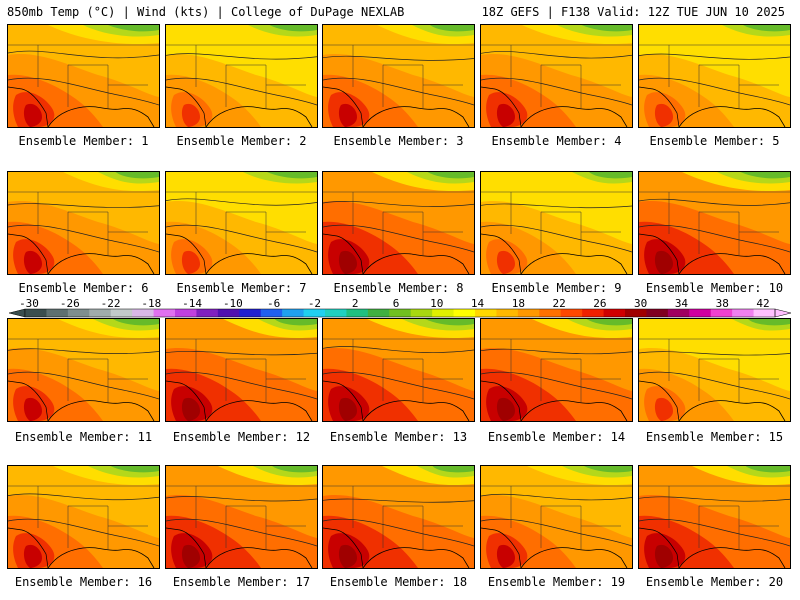 This screenshot has width=800, height=600. What do you see at coordinates (396, 303) in the screenshot?
I see `colorbar-tick-label: 6` at bounding box center [396, 303].